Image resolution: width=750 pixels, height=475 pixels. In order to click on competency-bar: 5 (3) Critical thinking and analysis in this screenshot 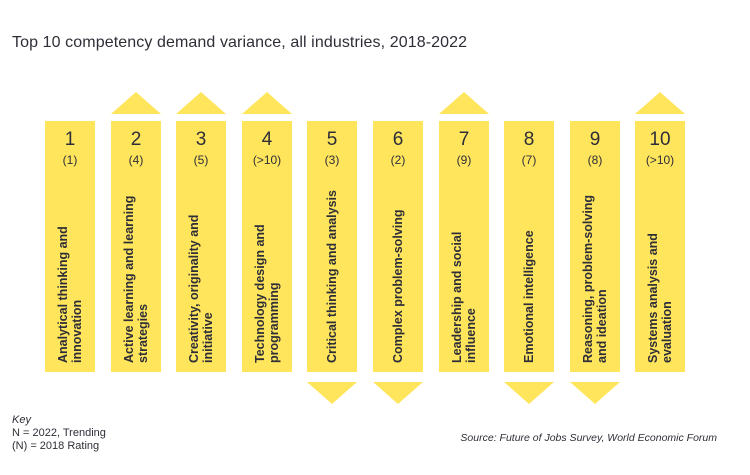, I will do `click(332, 246)`.